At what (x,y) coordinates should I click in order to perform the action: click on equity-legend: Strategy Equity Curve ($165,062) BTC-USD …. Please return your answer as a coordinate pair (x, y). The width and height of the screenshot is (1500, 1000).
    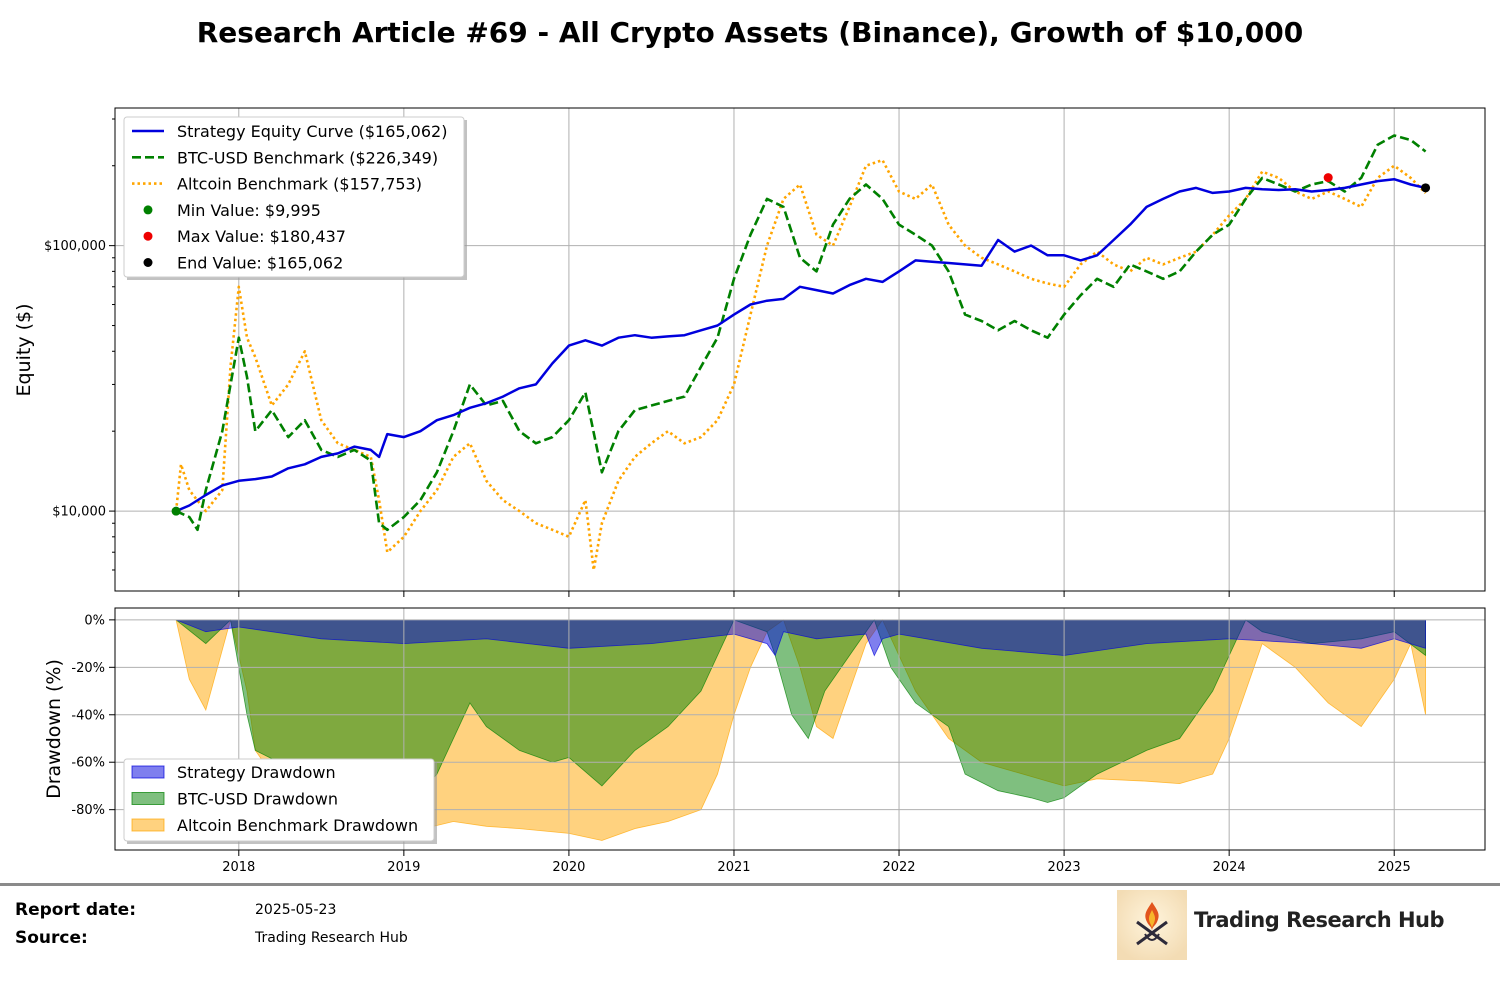
    Looking at the image, I should click on (295, 198).